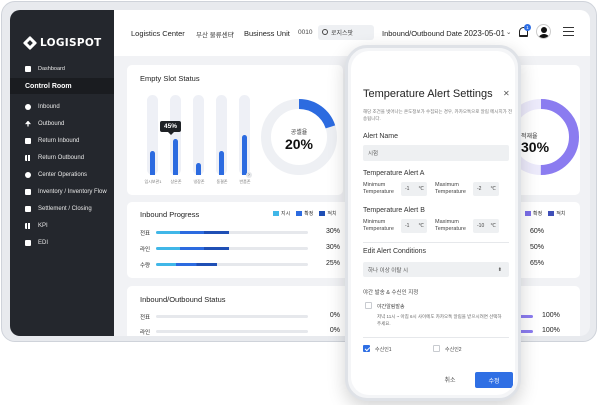  I want to click on io-row-label: 전표, so click(145, 318).